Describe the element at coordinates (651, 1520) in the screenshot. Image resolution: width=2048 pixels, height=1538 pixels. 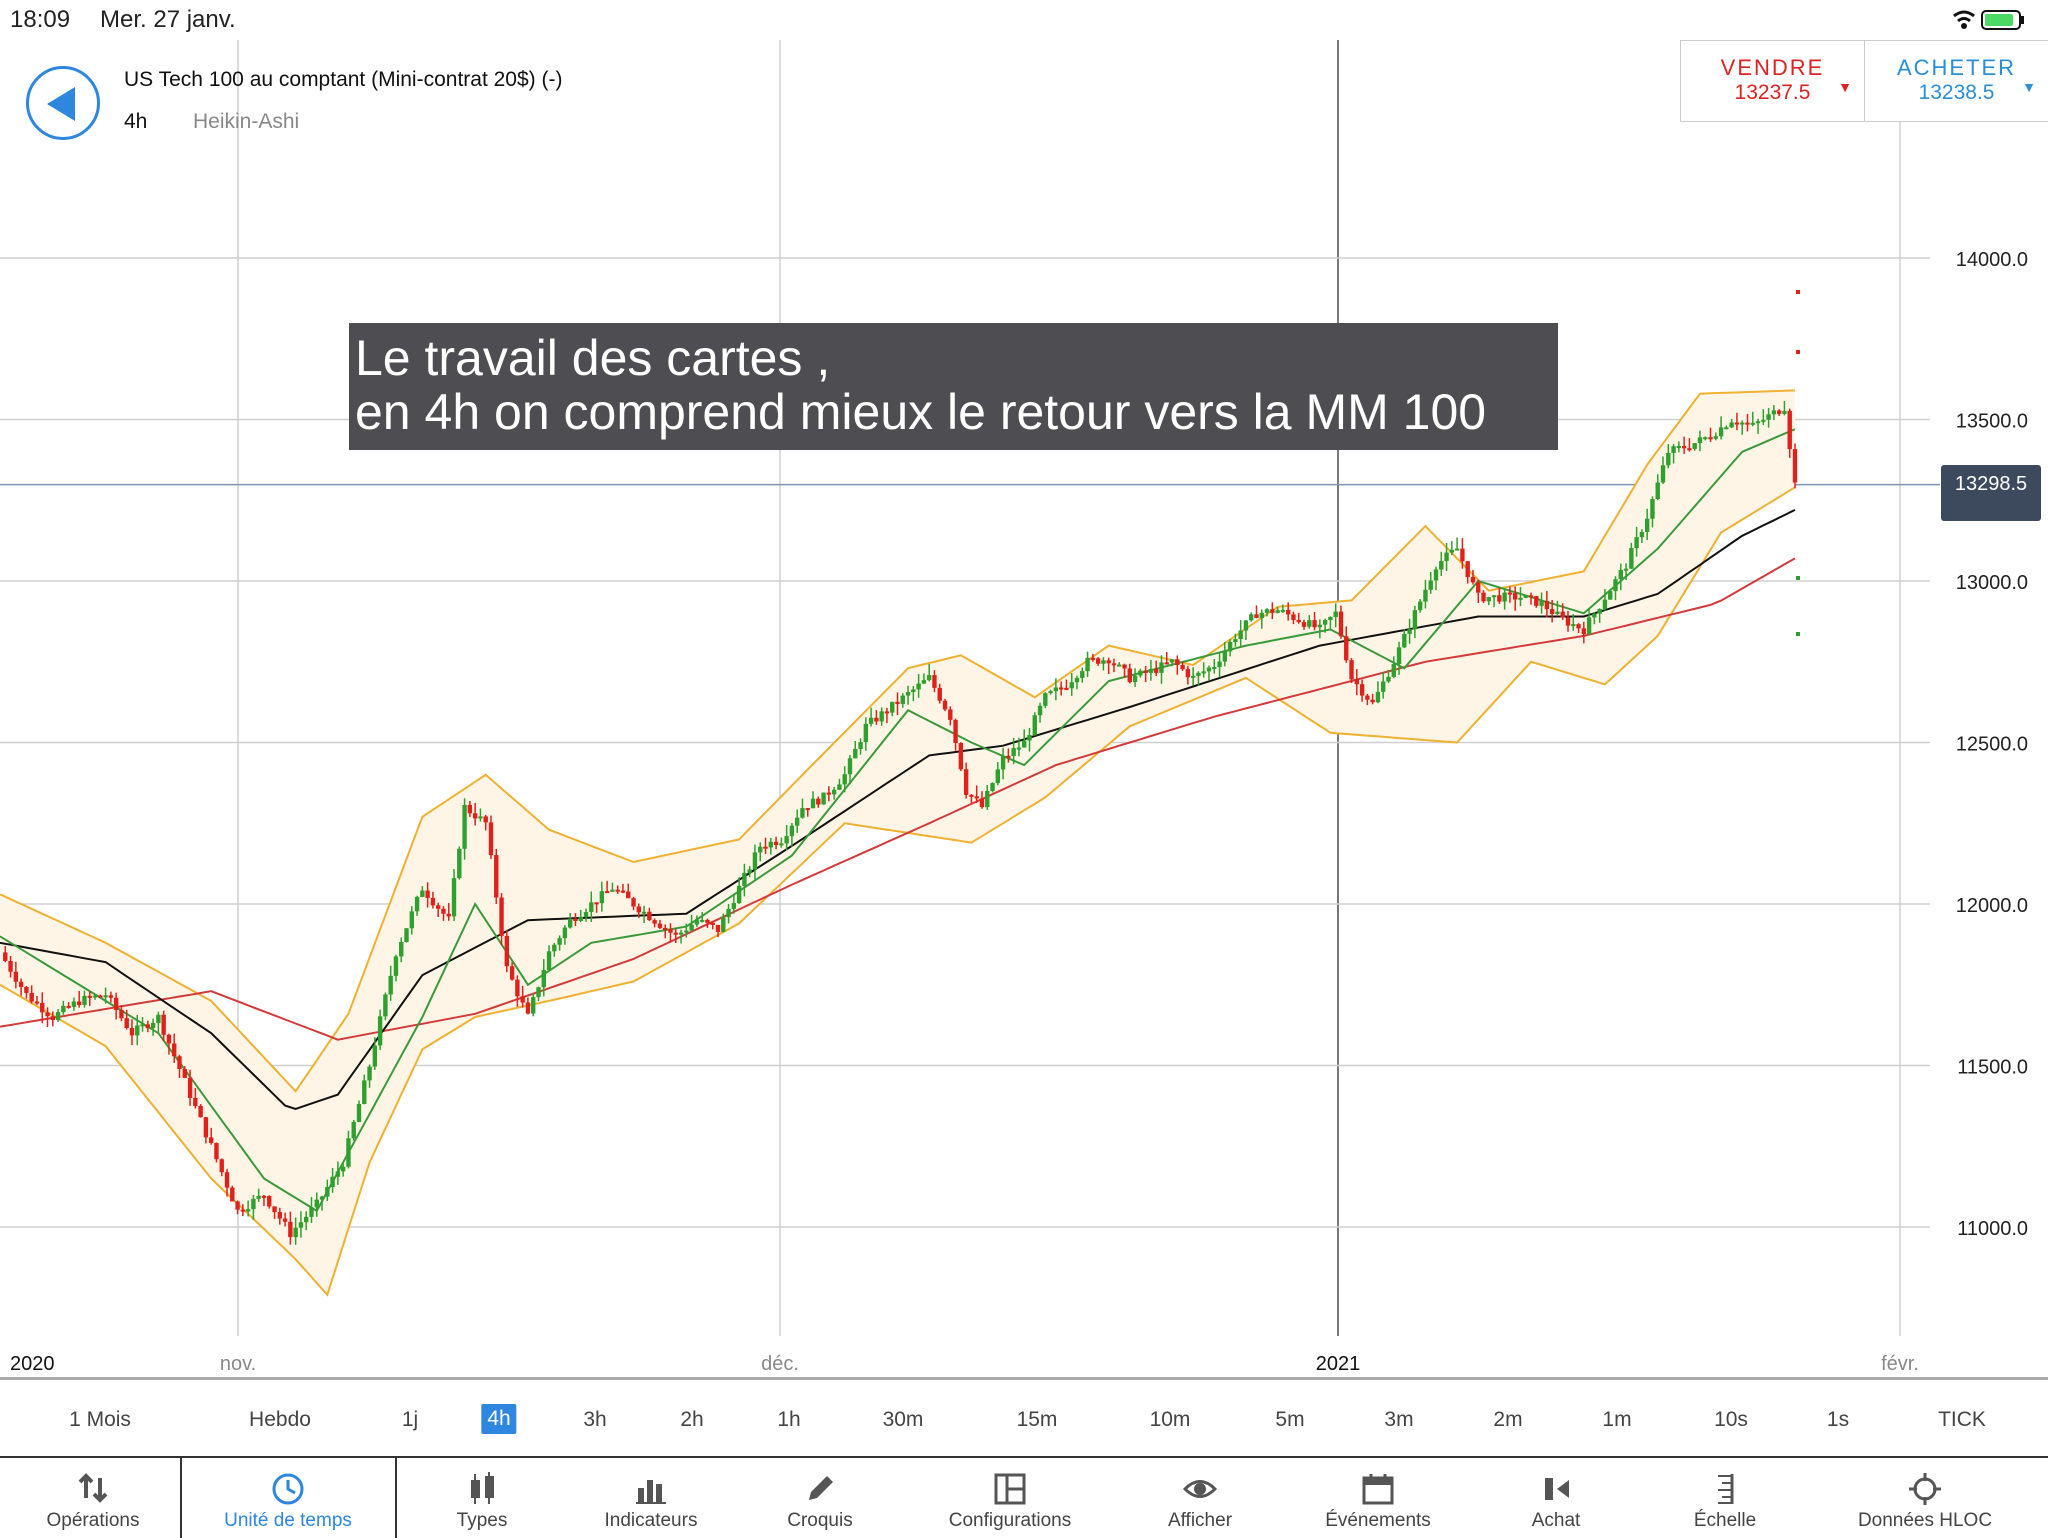
I see `toolbar-label: Indicateurs` at that location.